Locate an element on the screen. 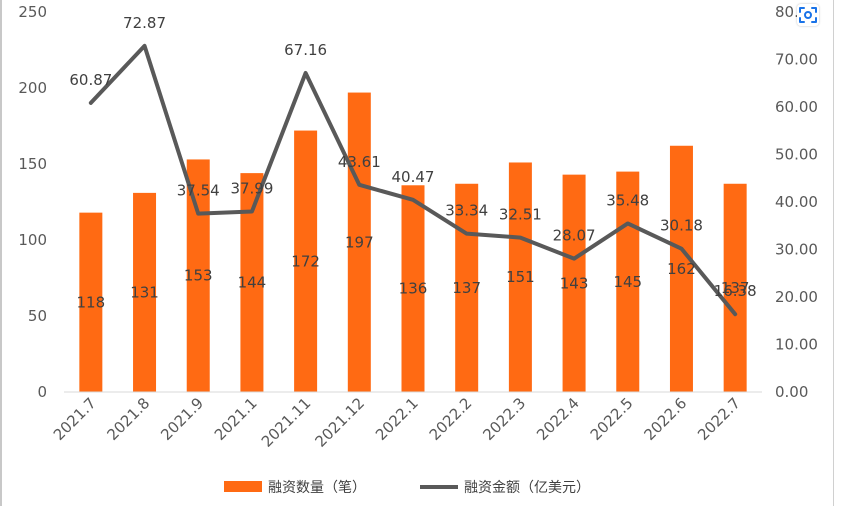  line-label-2022.4: 28.07 is located at coordinates (574, 236).